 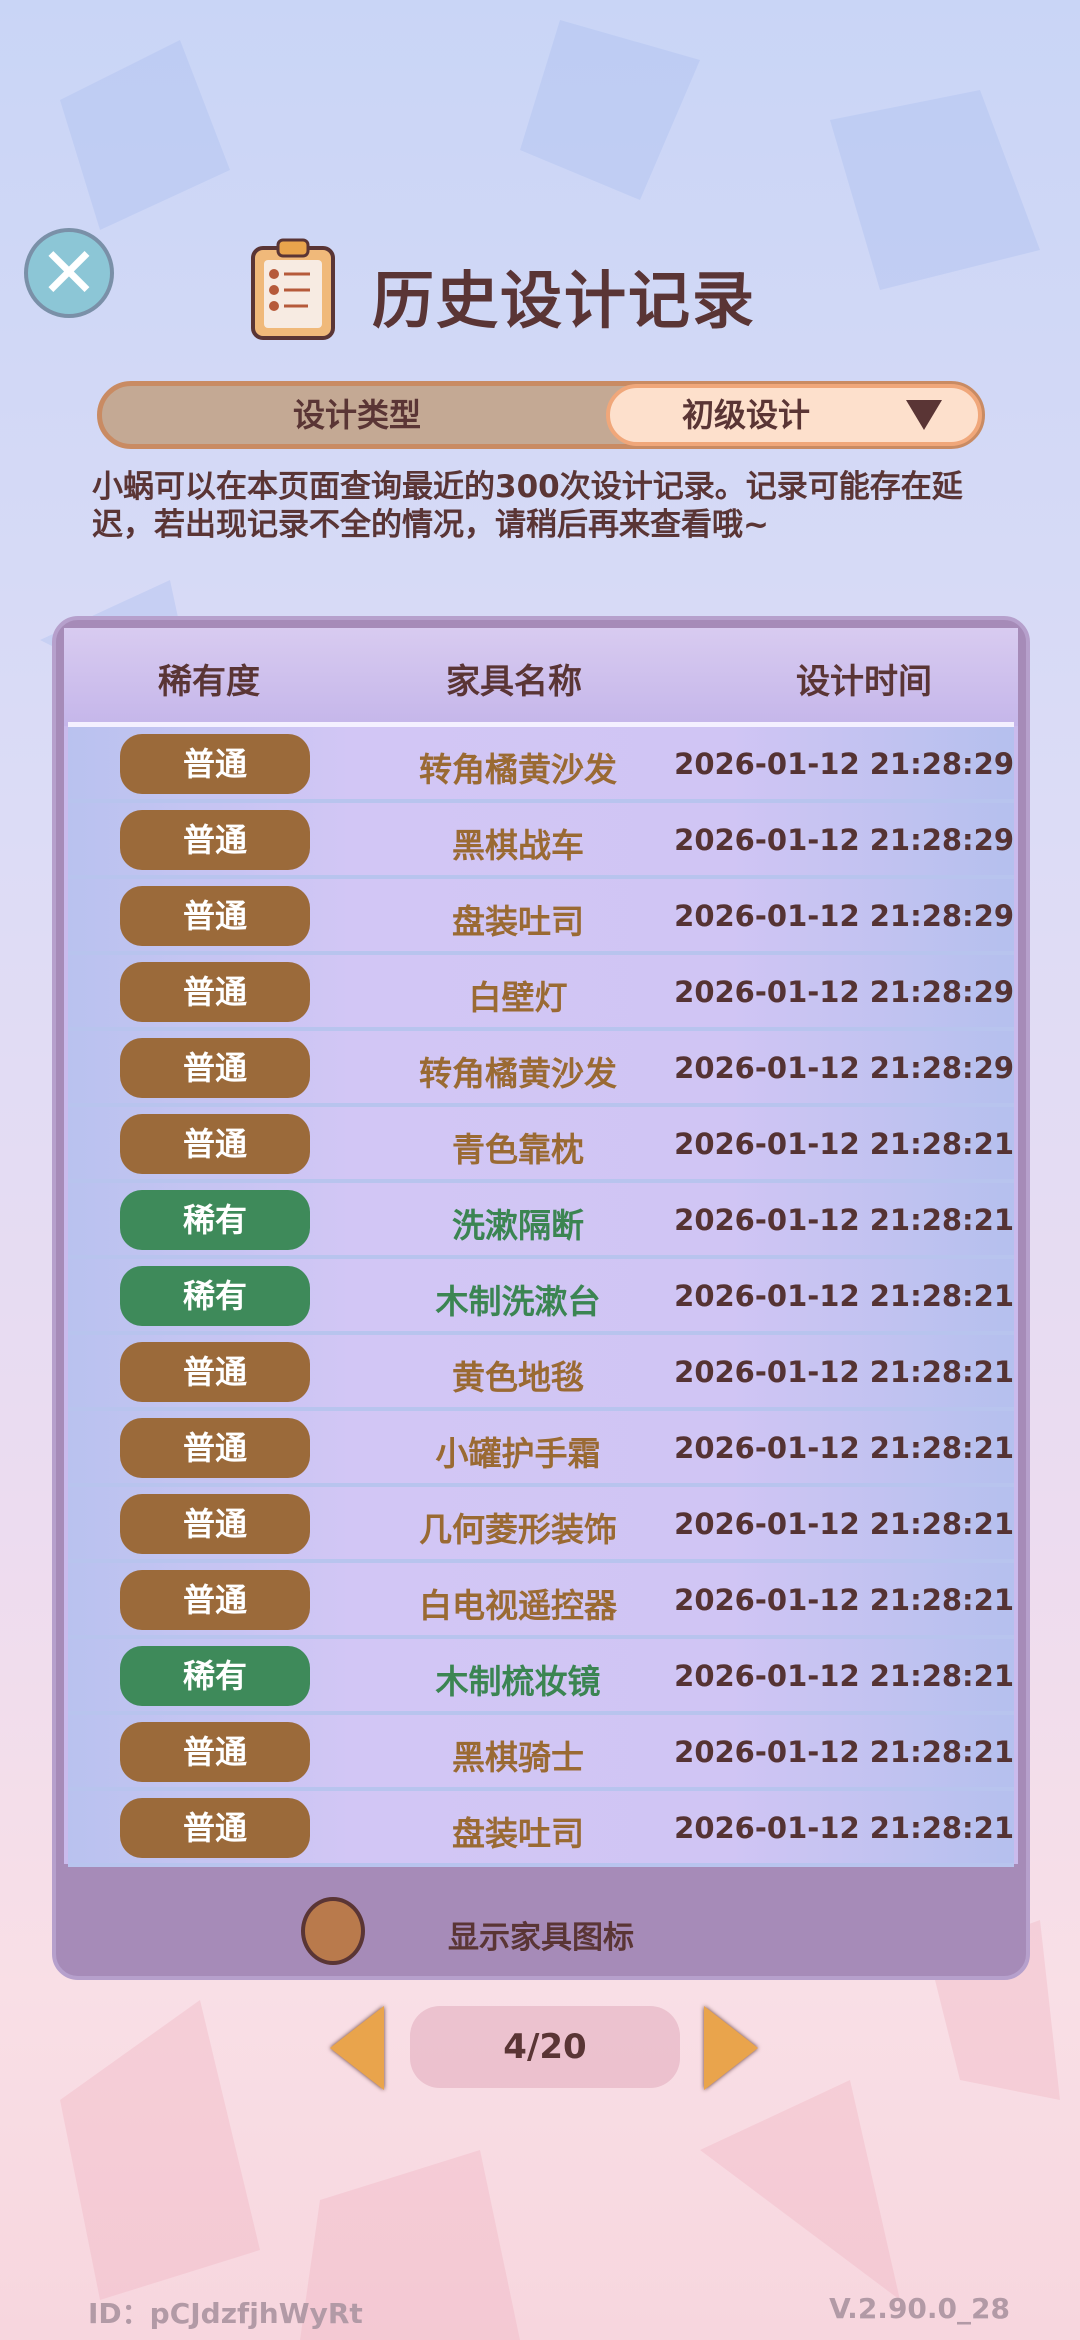 What do you see at coordinates (518, 1605) in the screenshot?
I see `furniture-name: 白电视遥控器` at bounding box center [518, 1605].